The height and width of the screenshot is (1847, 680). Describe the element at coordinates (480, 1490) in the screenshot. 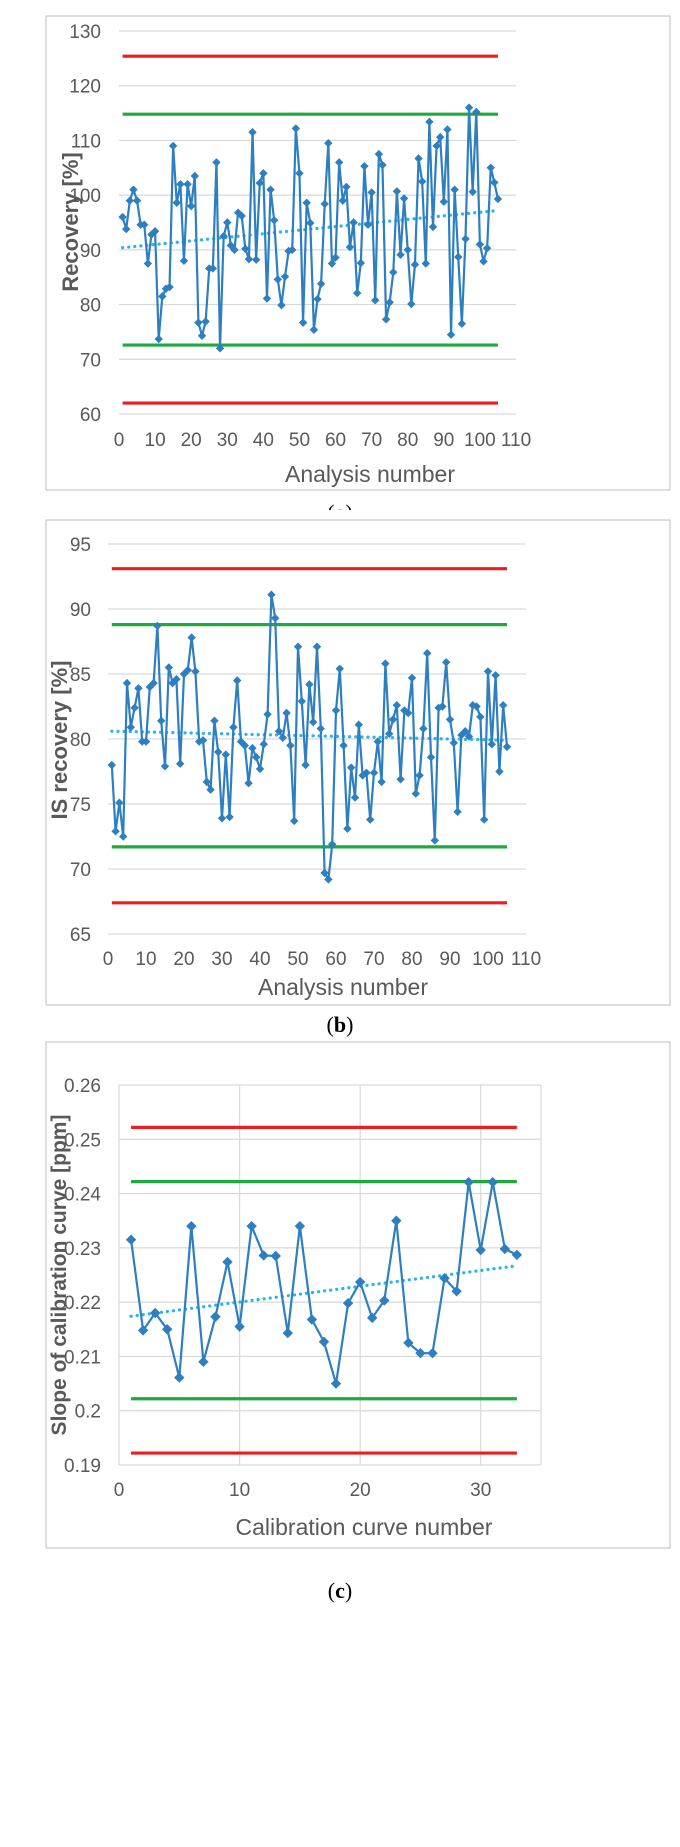

I see `chart-c-xtick-label-3: 30` at that location.